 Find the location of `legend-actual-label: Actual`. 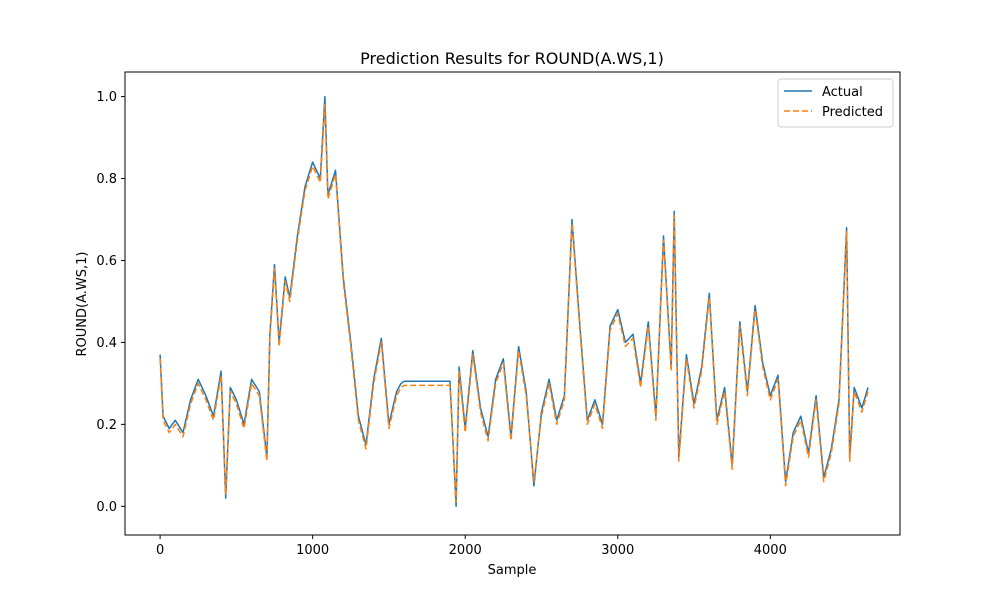

legend-actual-label: Actual is located at coordinates (842, 92).